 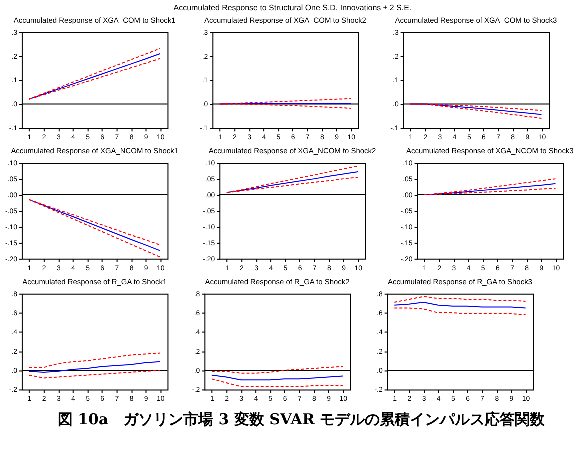 What do you see at coordinates (293, 7) in the screenshot?
I see `text: Accumulated Response to Structural One S.D. Innovations ± 2 S.E.` at bounding box center [293, 7].